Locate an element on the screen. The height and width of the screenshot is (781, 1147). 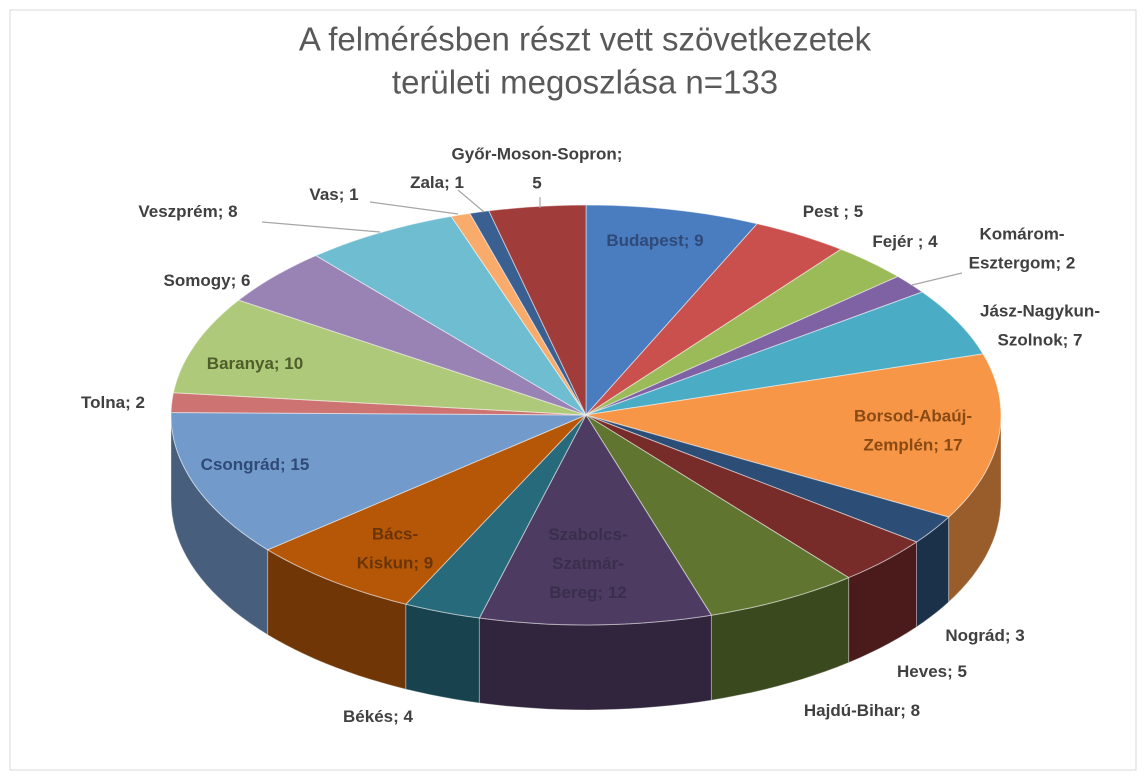
data-label: Borsod-Abaúj-Zemplén; 17 is located at coordinates (913, 431).